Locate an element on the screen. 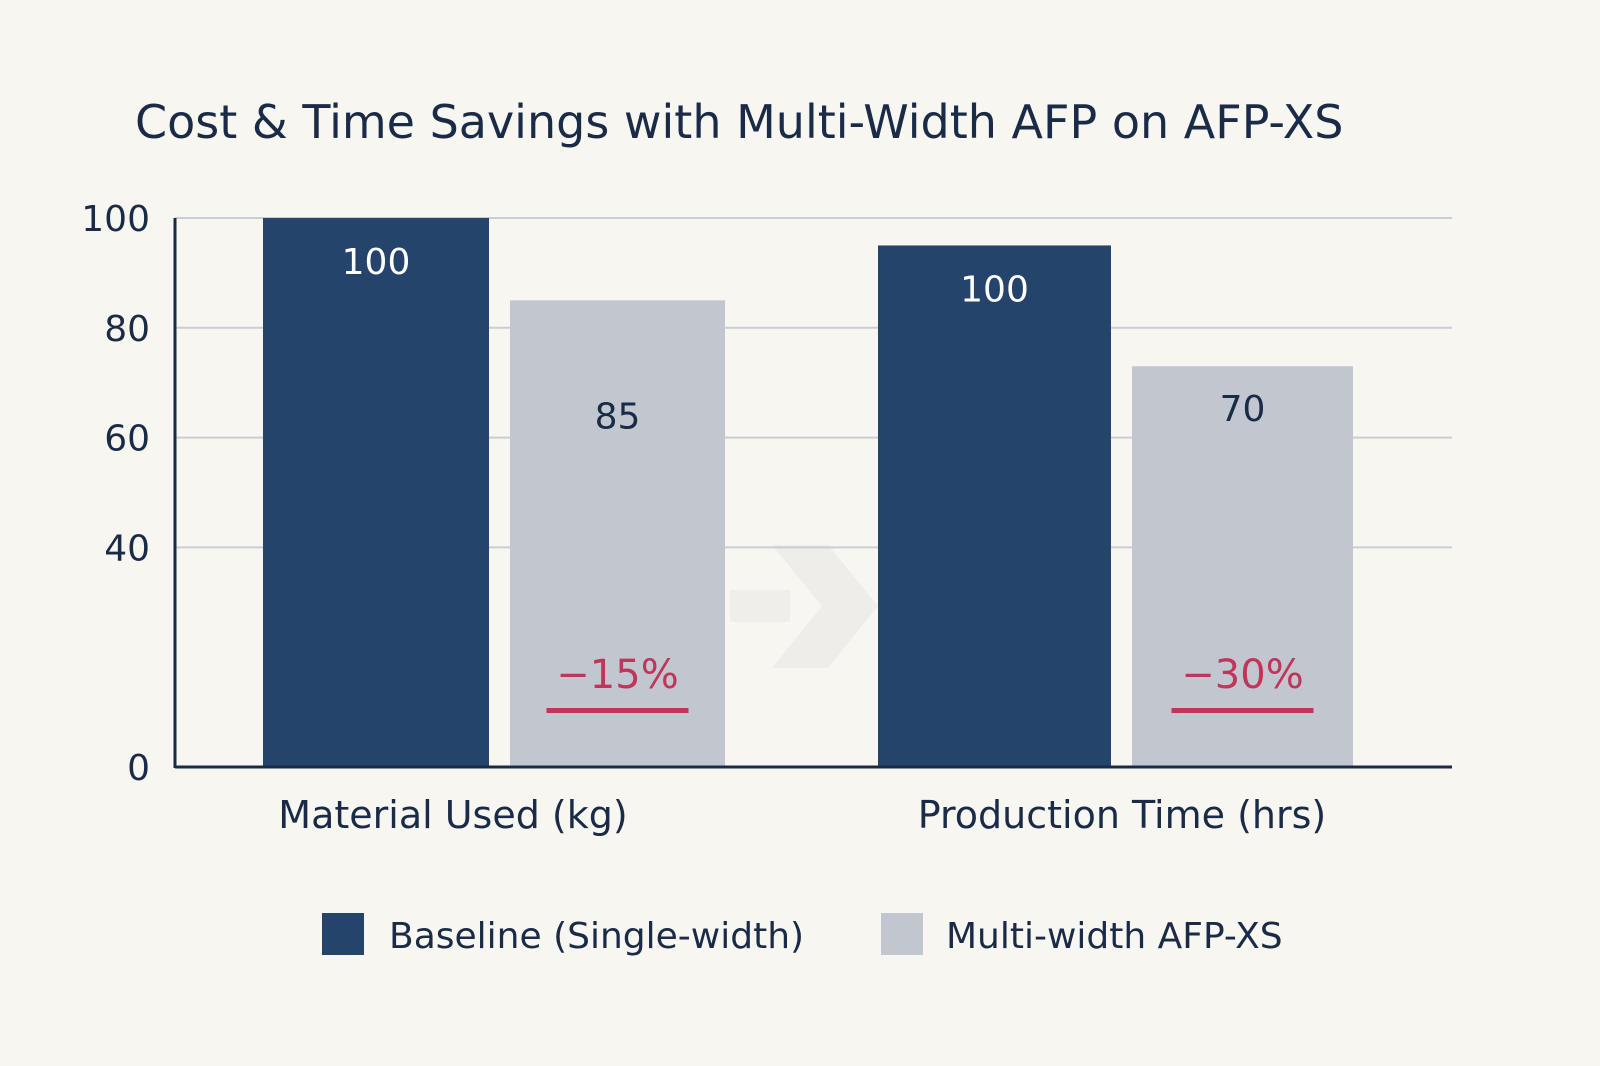 Image resolution: width=1600 pixels, height=1066 pixels. legend-label-0: Baseline (Single-width) is located at coordinates (596, 936).